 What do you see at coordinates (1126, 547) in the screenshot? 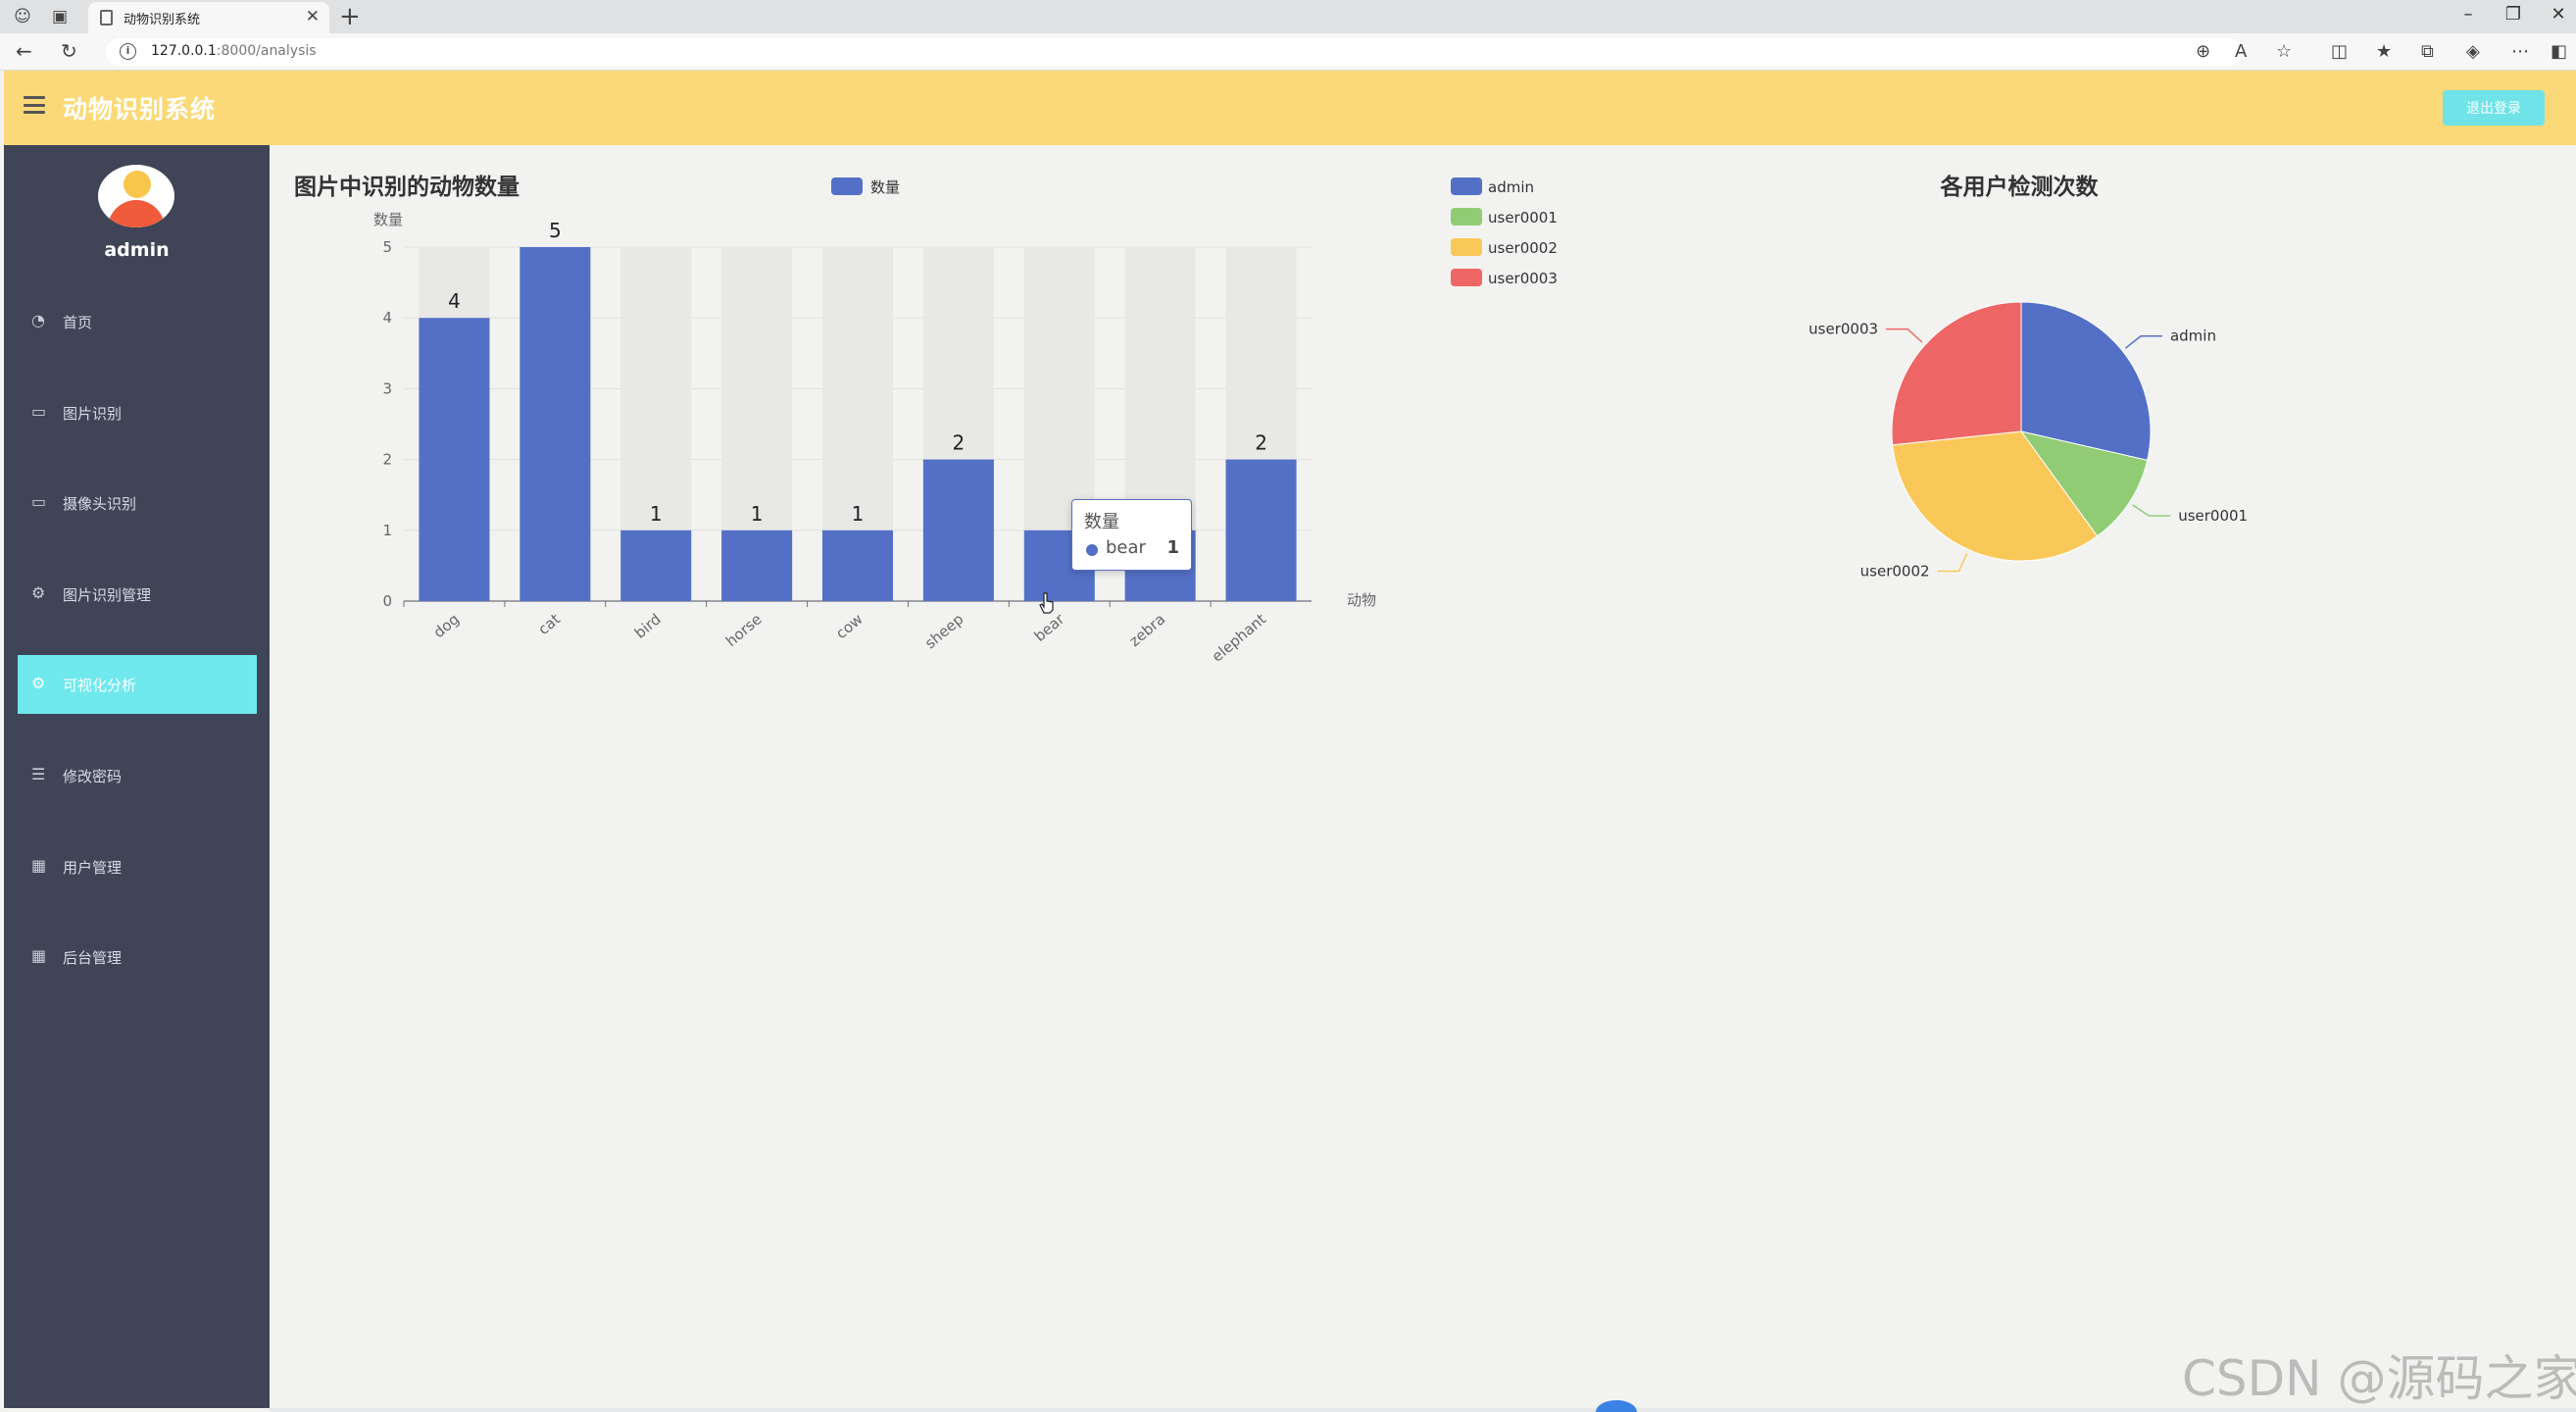
I see `tooltip-name: bear` at bounding box center [1126, 547].